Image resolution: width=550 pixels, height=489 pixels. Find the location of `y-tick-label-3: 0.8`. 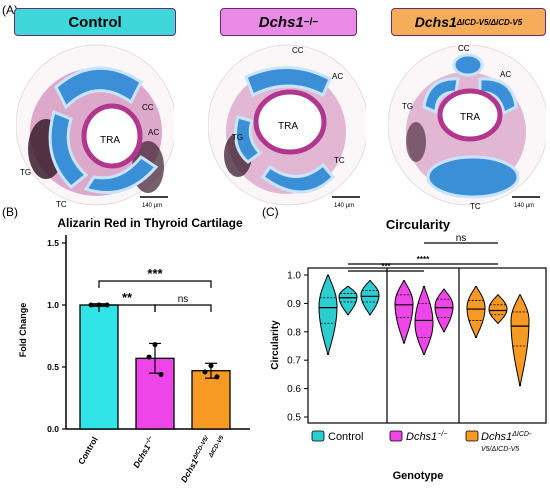

y-tick-label-3: 0.8 is located at coordinates (294, 332).